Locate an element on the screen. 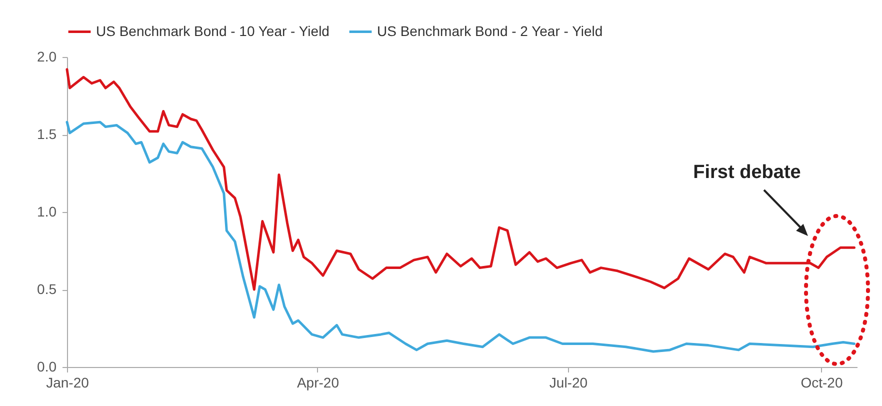 Image resolution: width=882 pixels, height=406 pixels. y-tick-label: 1.0 is located at coordinates (47, 212).